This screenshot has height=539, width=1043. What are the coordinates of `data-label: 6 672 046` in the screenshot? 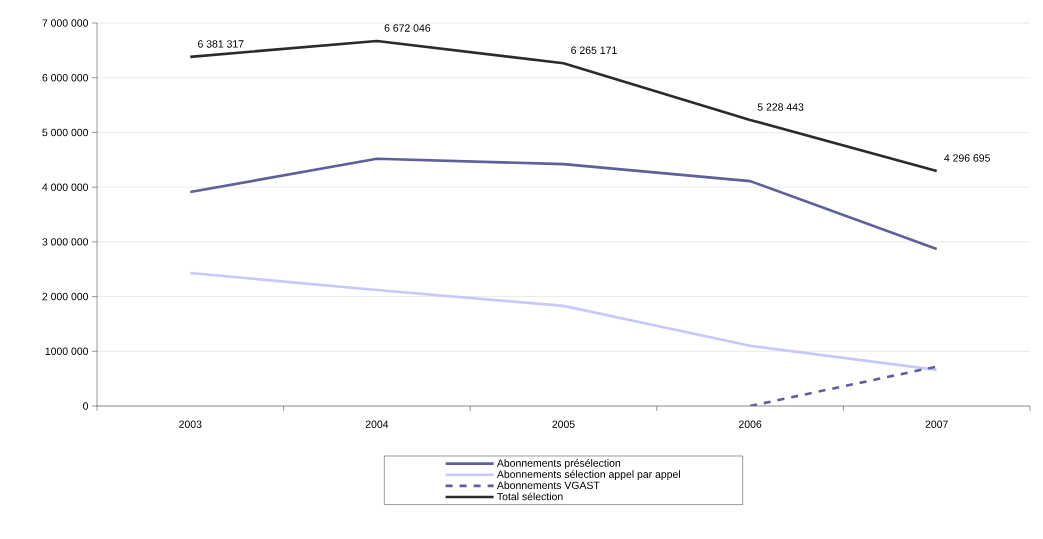 It's located at (407, 28).